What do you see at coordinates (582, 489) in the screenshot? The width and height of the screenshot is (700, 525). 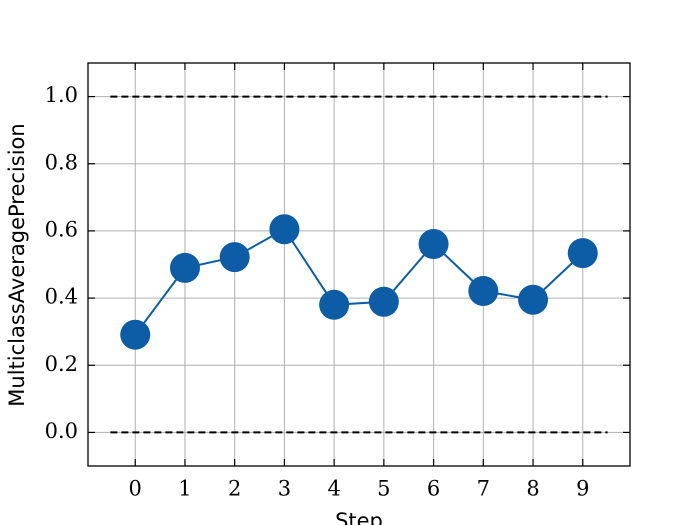 I see `x-tick-label: 9` at bounding box center [582, 489].